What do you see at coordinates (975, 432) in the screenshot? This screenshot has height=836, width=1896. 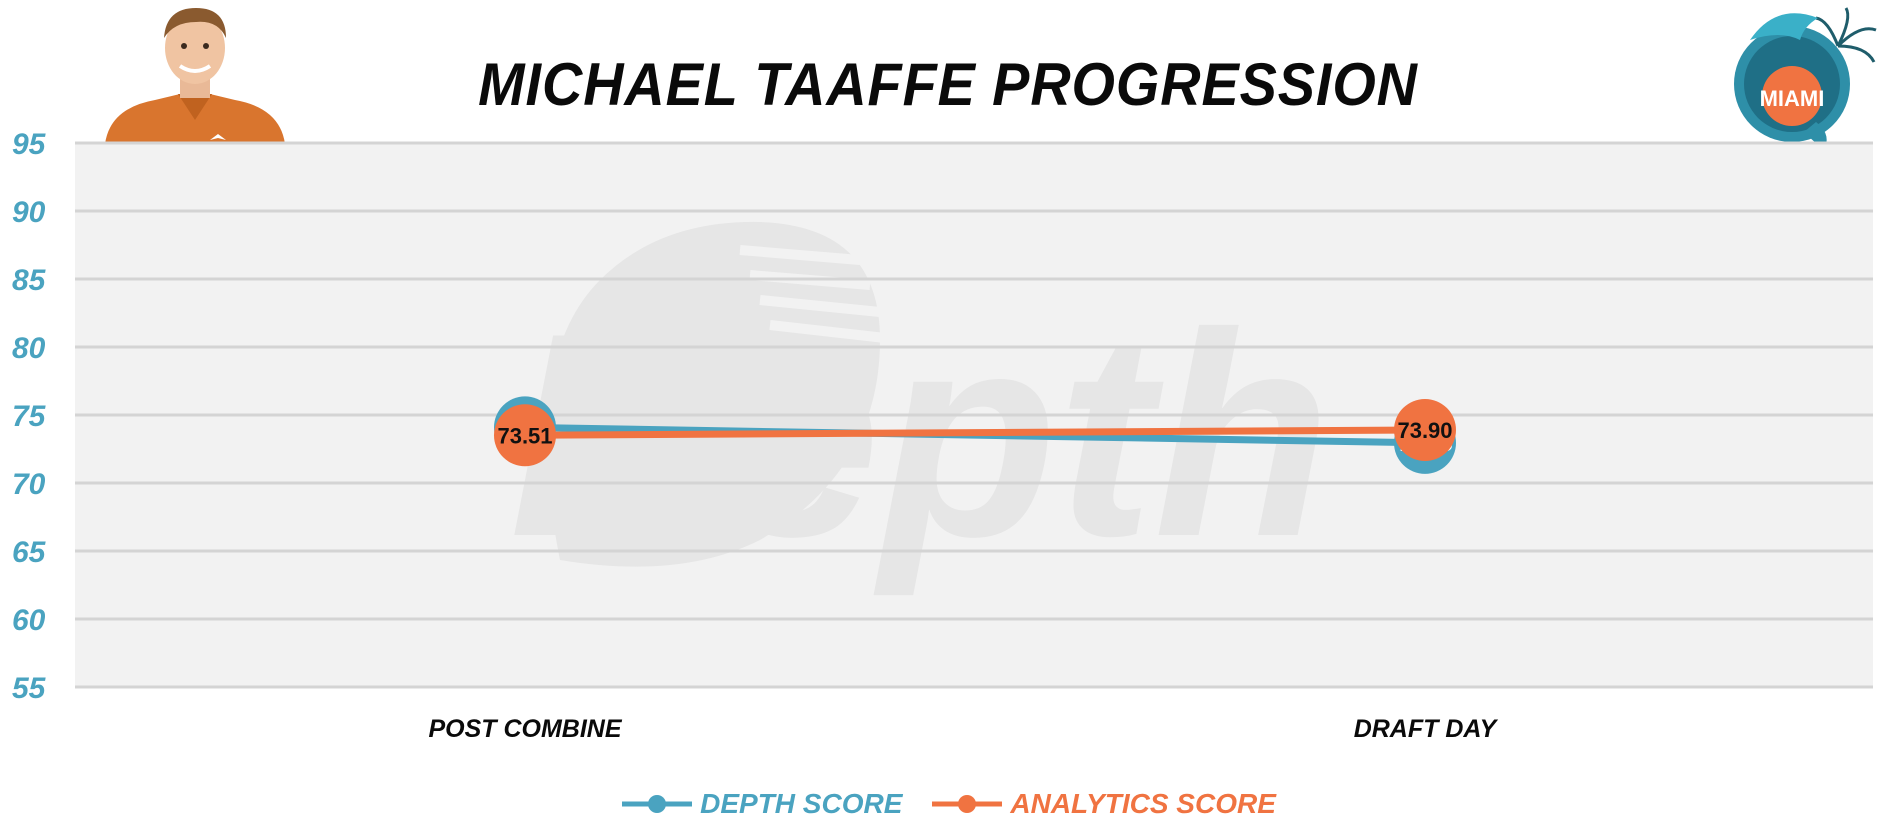 I see `series-line` at bounding box center [975, 432].